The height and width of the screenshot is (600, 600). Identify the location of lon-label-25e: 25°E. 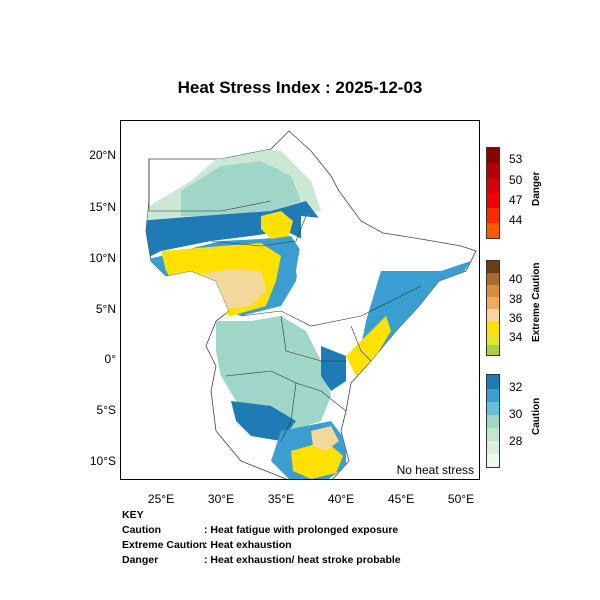
(161, 499).